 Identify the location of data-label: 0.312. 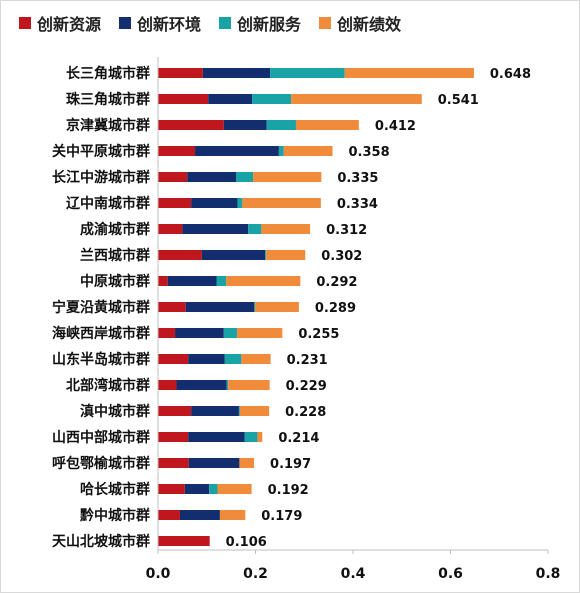
(346, 230).